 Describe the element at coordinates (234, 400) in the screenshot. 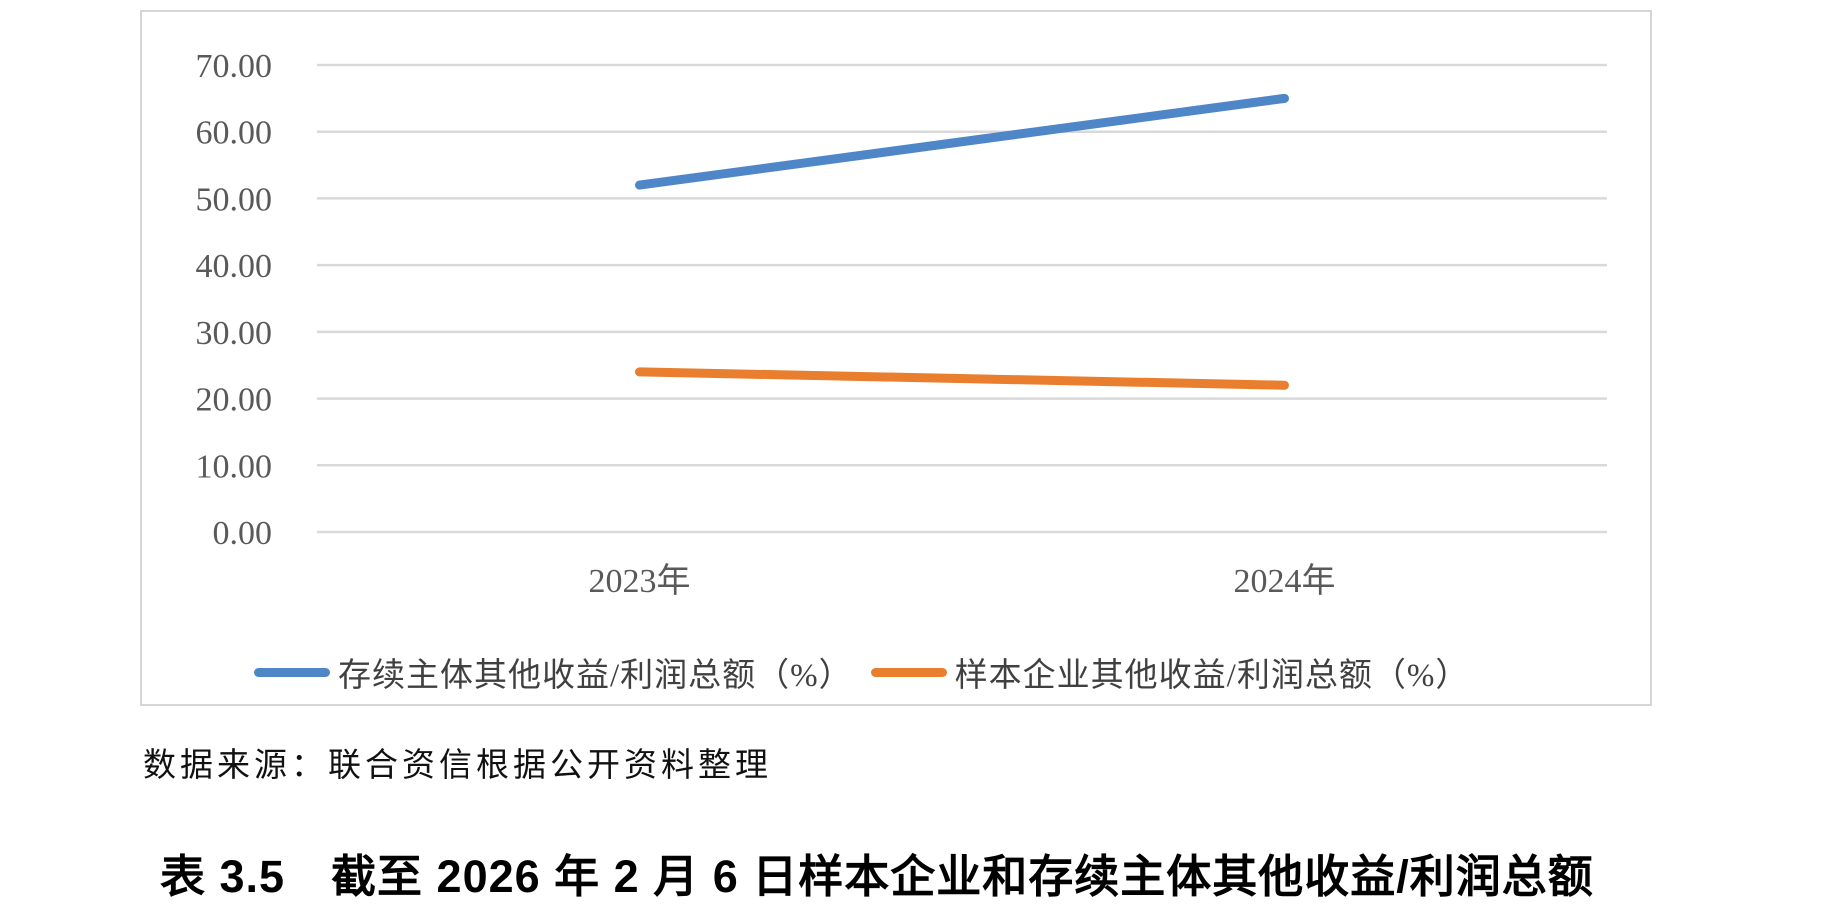

I see `svg-text: 20.00` at that location.